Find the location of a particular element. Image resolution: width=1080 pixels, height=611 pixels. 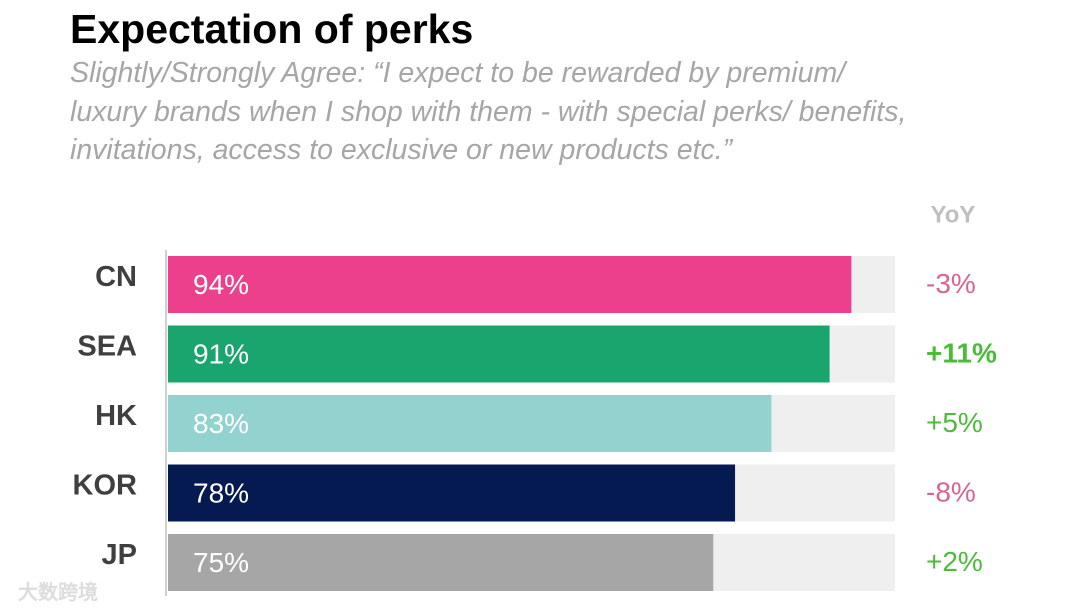

value-label: 91% is located at coordinates (221, 353).